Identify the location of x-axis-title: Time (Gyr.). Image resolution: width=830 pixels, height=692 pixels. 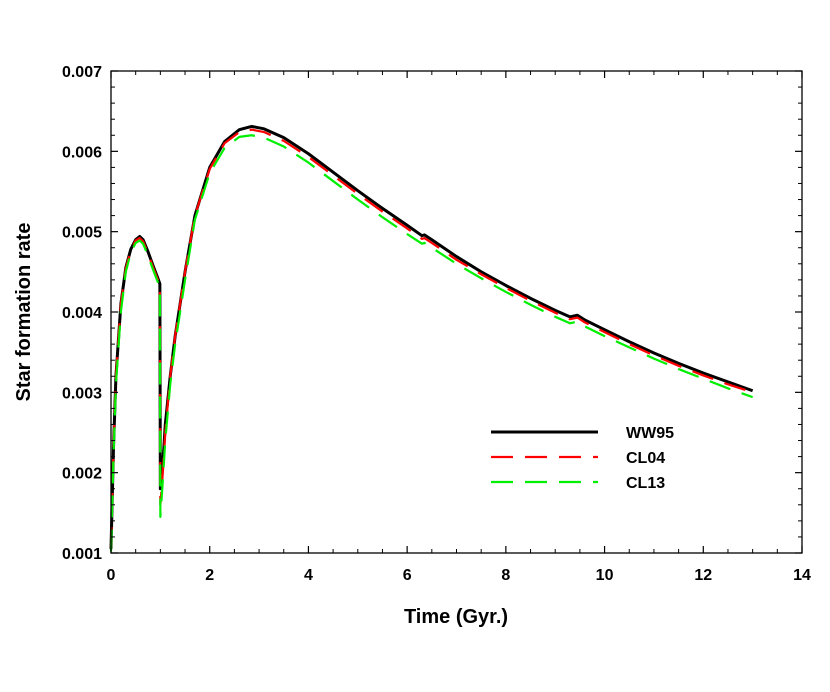
(456, 617).